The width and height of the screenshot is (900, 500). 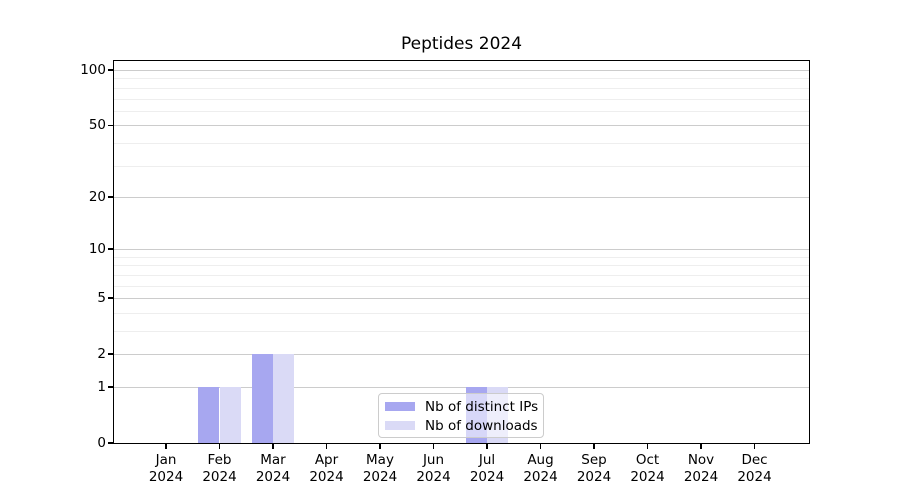 What do you see at coordinates (101, 298) in the screenshot?
I see `y-tick-label: 5` at bounding box center [101, 298].